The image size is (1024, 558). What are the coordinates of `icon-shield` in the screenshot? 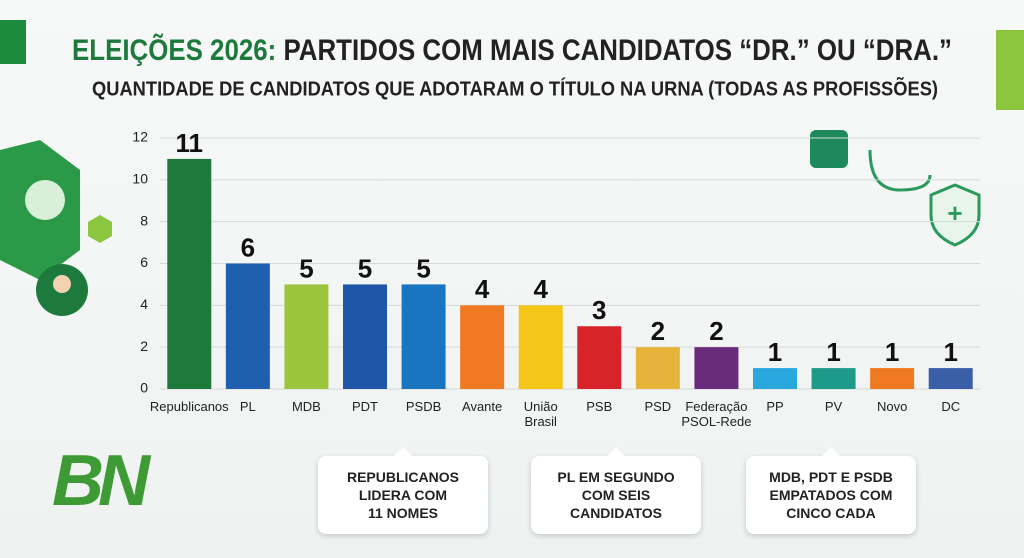 It's located at (955, 215).